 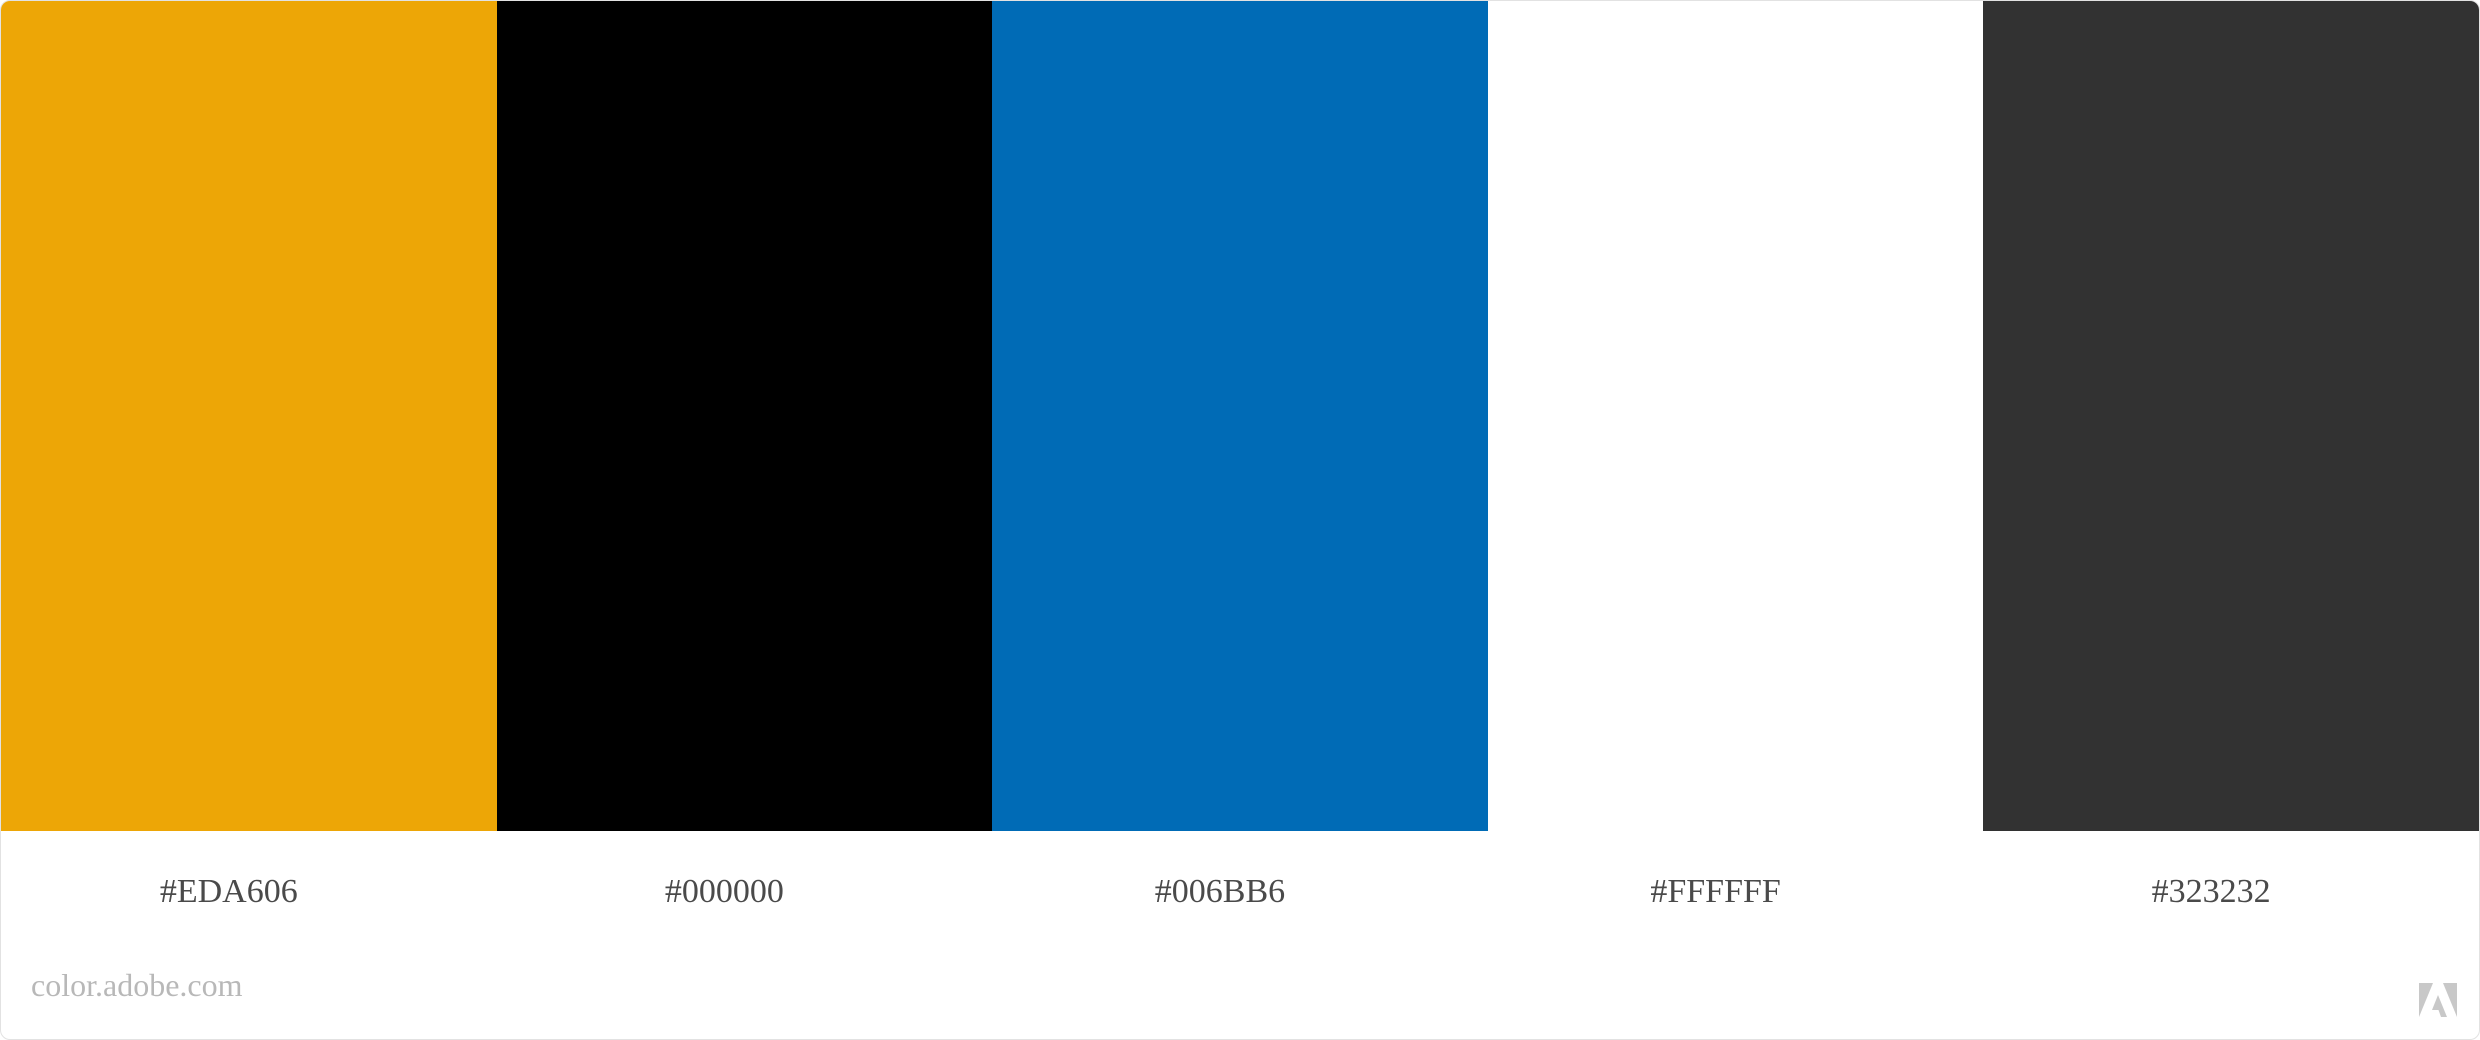 What do you see at coordinates (137, 985) in the screenshot?
I see `footer-domain-text: color.adobe.com` at bounding box center [137, 985].